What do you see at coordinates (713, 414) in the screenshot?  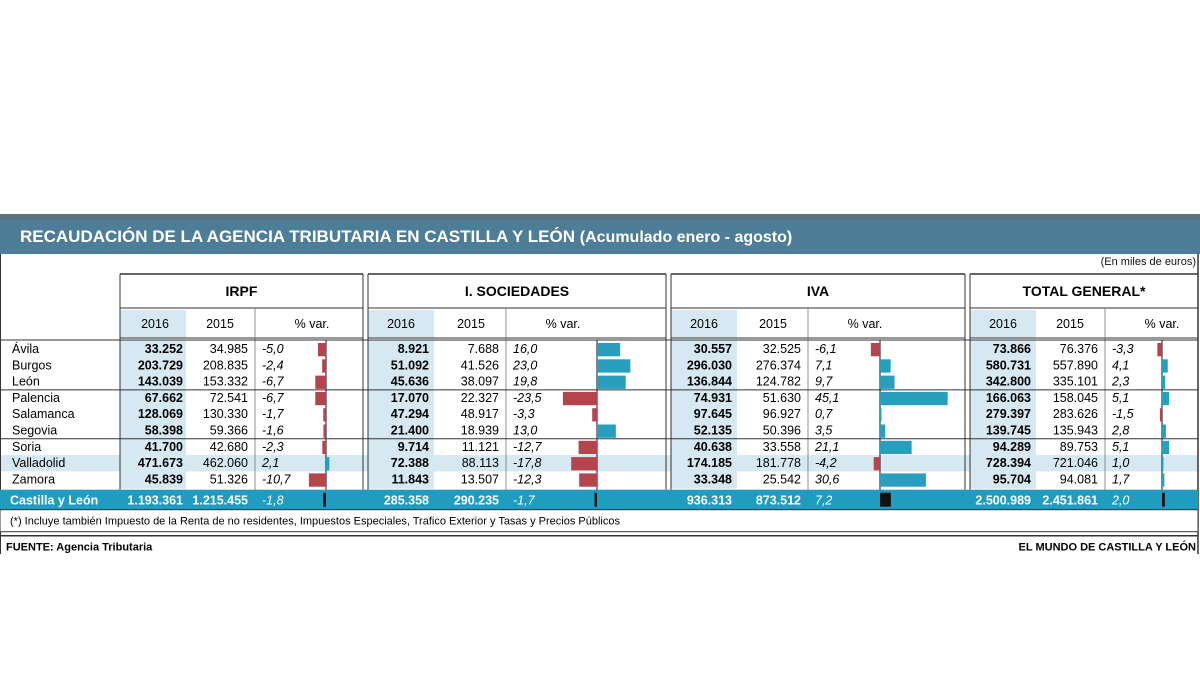 I see `cell-2016: 97.645` at bounding box center [713, 414].